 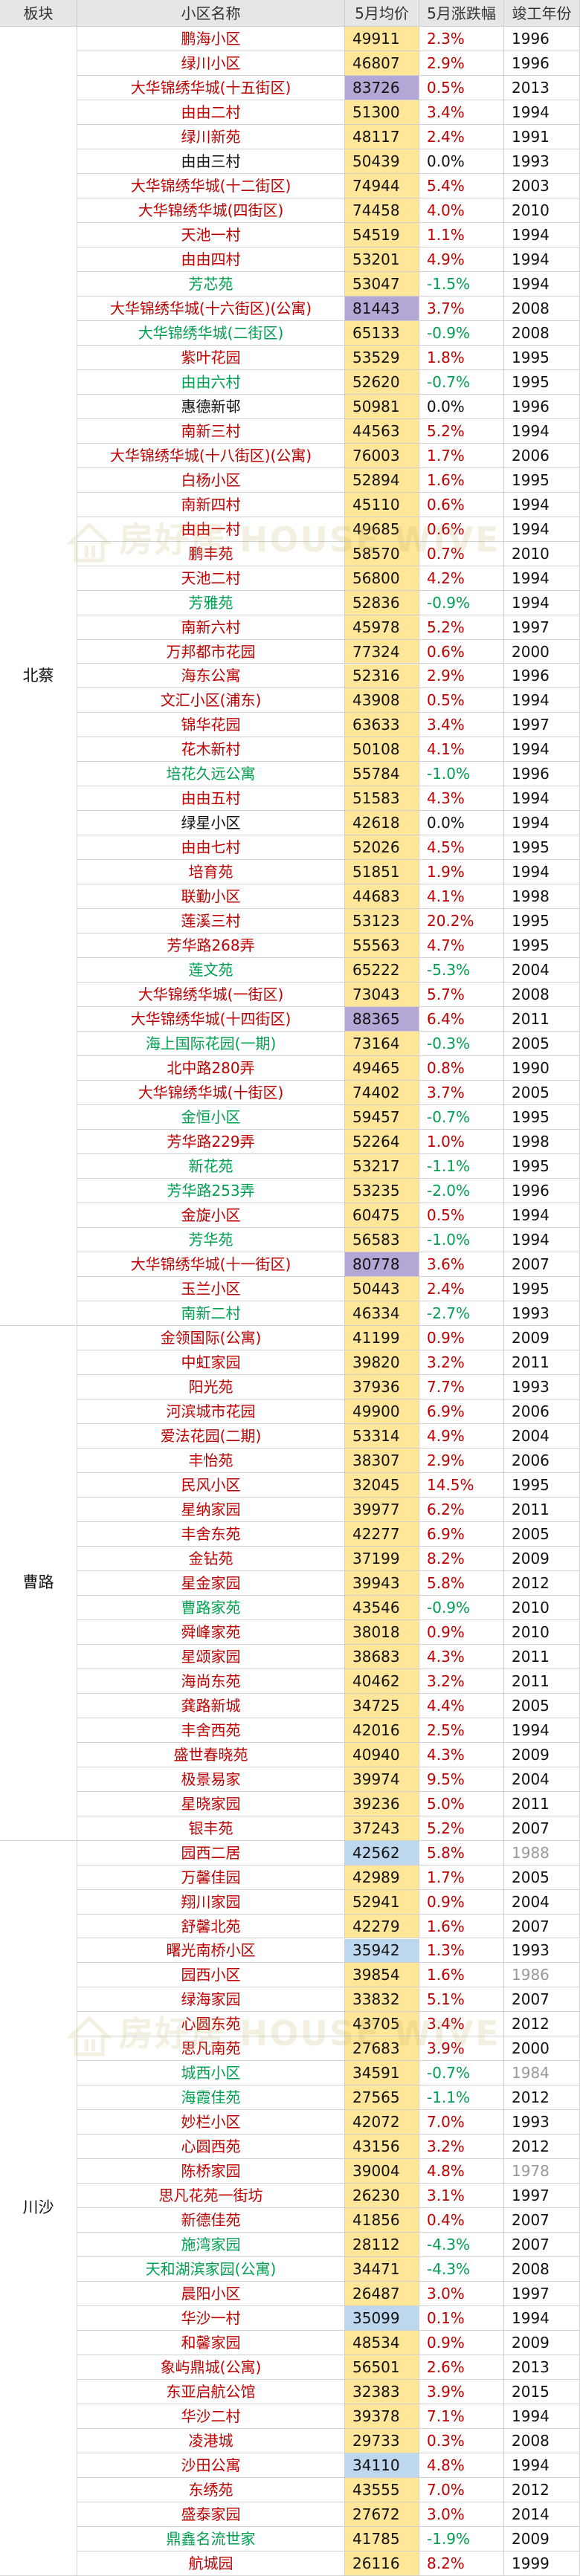 I want to click on community-name: 锦华花园, so click(x=211, y=725).